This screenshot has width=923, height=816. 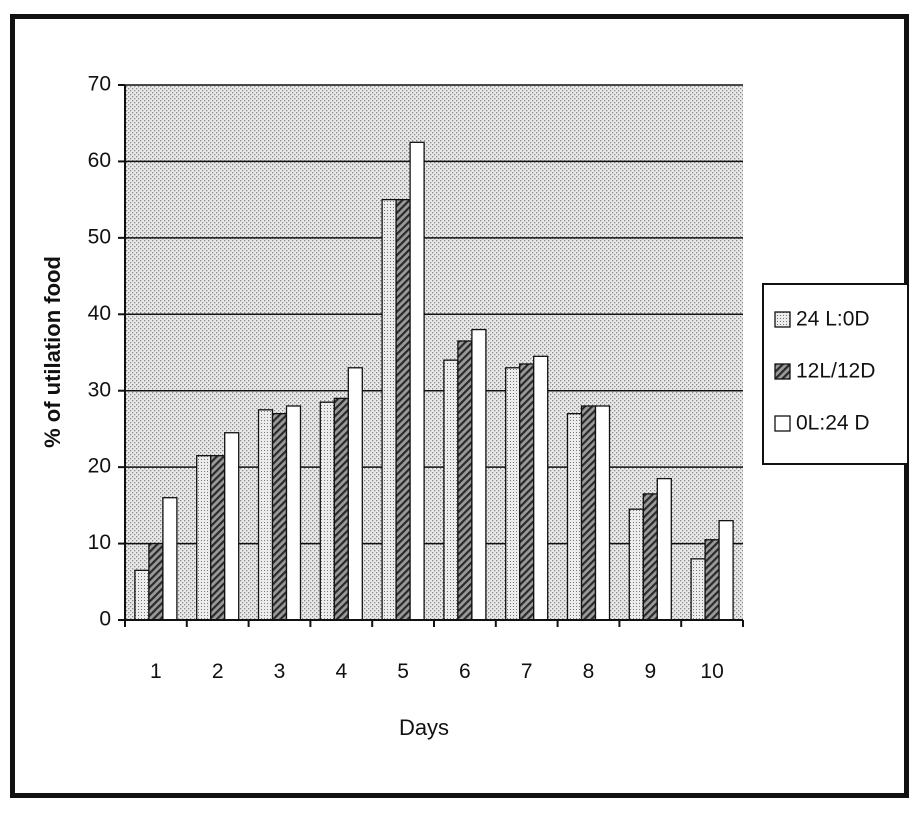 What do you see at coordinates (105, 619) in the screenshot?
I see `y-tick-label: 0` at bounding box center [105, 619].